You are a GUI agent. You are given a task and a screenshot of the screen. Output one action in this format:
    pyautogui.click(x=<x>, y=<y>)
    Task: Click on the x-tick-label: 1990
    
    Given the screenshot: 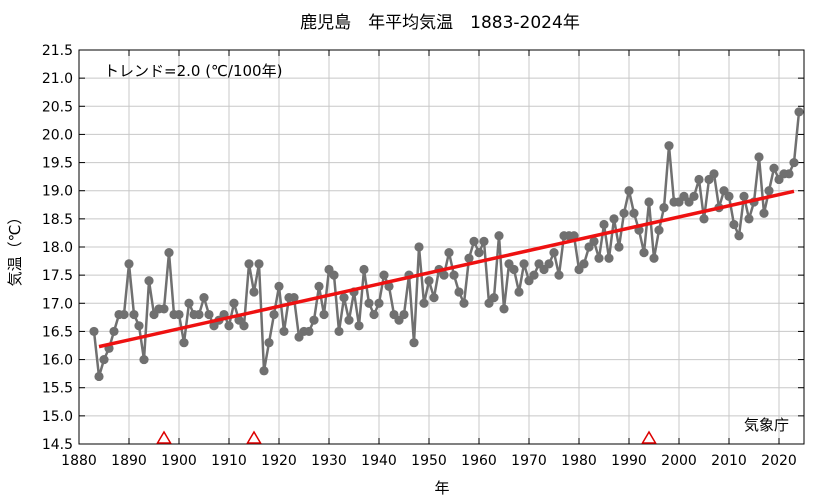 What is the action you would take?
    pyautogui.click(x=629, y=461)
    